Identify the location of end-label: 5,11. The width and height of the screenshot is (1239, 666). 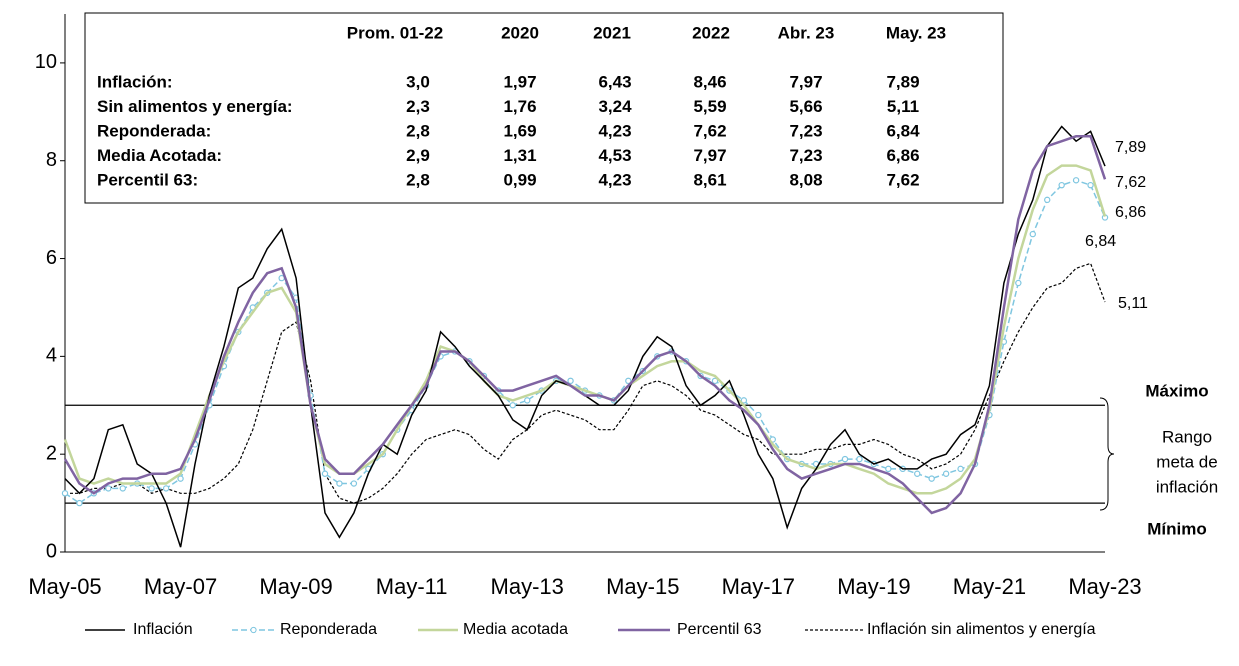
(1133, 303).